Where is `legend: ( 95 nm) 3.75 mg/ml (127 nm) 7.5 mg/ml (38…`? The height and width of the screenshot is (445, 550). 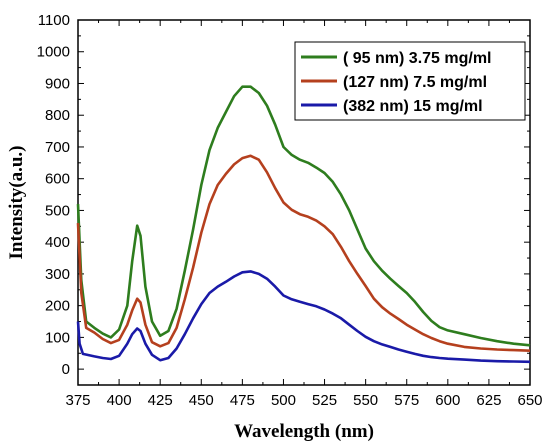 legend: ( 95 nm) 3.75 mg/ml (127 nm) 7.5 mg/ml (38… is located at coordinates (410, 81).